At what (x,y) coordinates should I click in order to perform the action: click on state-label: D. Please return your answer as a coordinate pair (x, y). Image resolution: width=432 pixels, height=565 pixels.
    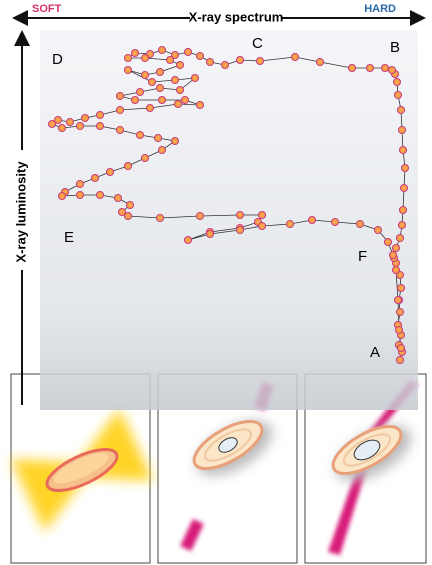
    Looking at the image, I should click on (57, 59).